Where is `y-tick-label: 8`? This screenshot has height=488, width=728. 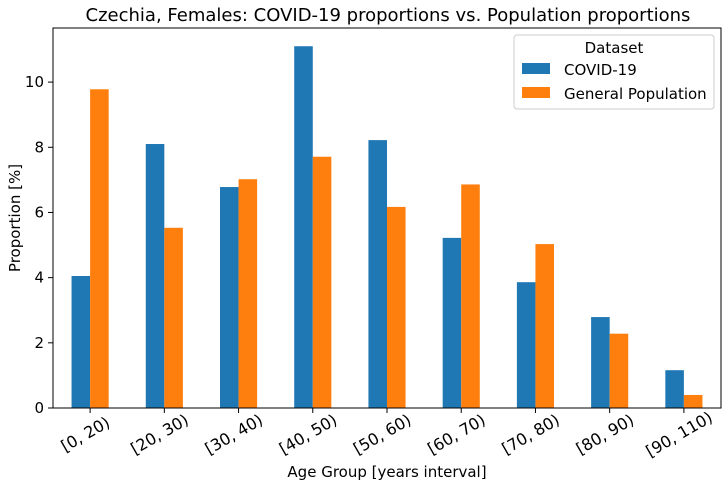
y-tick-label: 8 is located at coordinates (39, 147).